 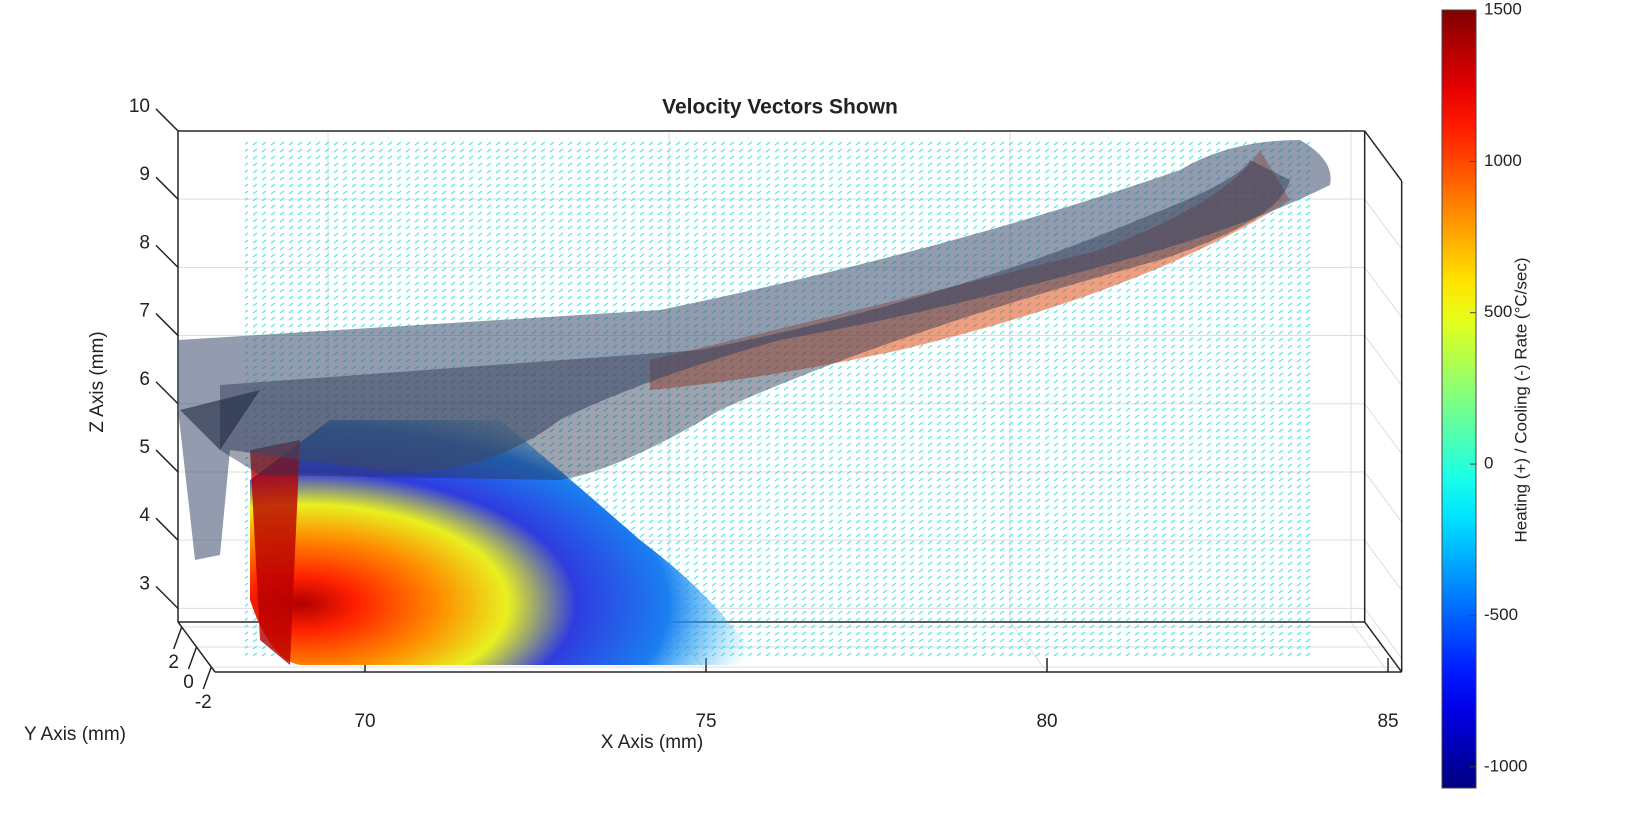 What do you see at coordinates (705, 721) in the screenshot?
I see `x-tick-label: 75` at bounding box center [705, 721].